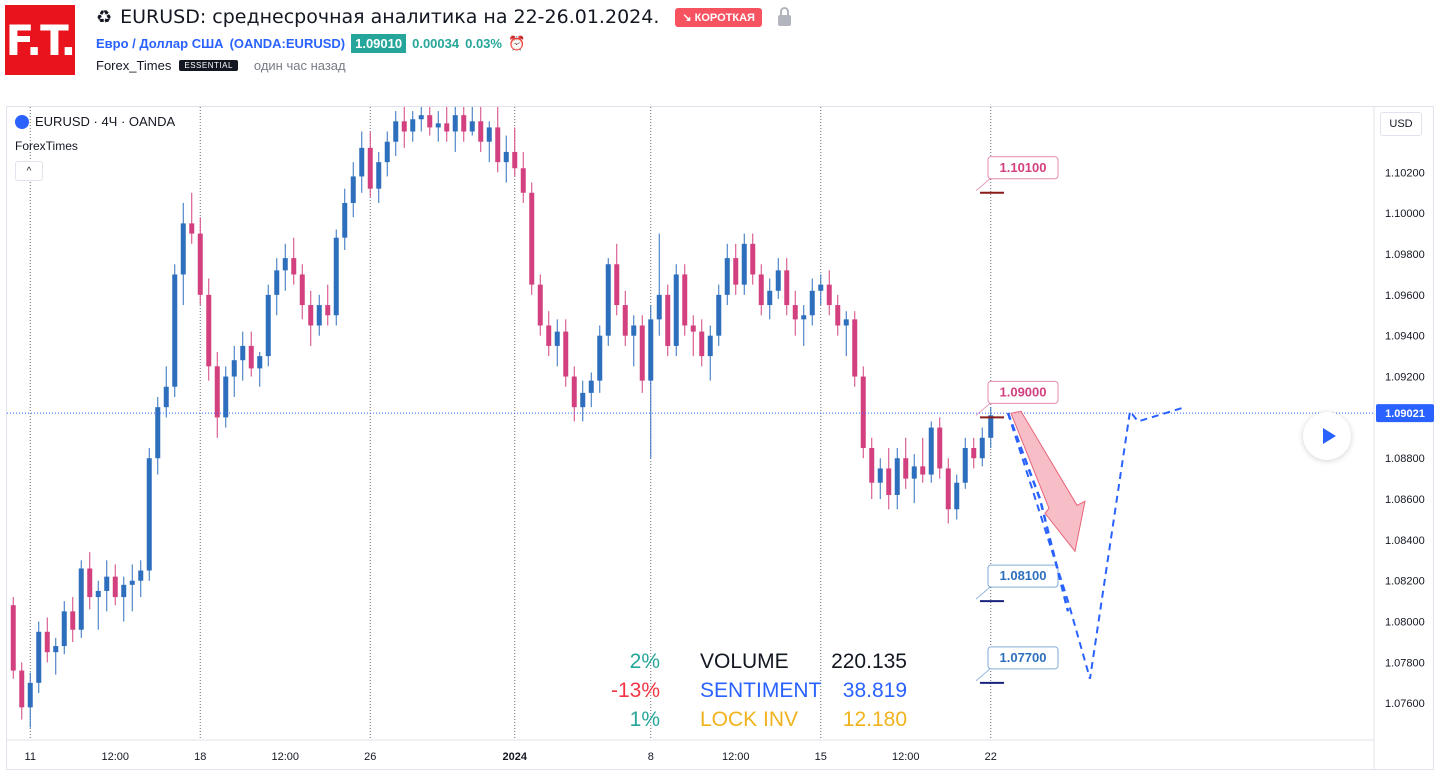 This screenshot has height=773, width=1439. I want to click on y-axis-tick-label: 1.08200, so click(1405, 582).